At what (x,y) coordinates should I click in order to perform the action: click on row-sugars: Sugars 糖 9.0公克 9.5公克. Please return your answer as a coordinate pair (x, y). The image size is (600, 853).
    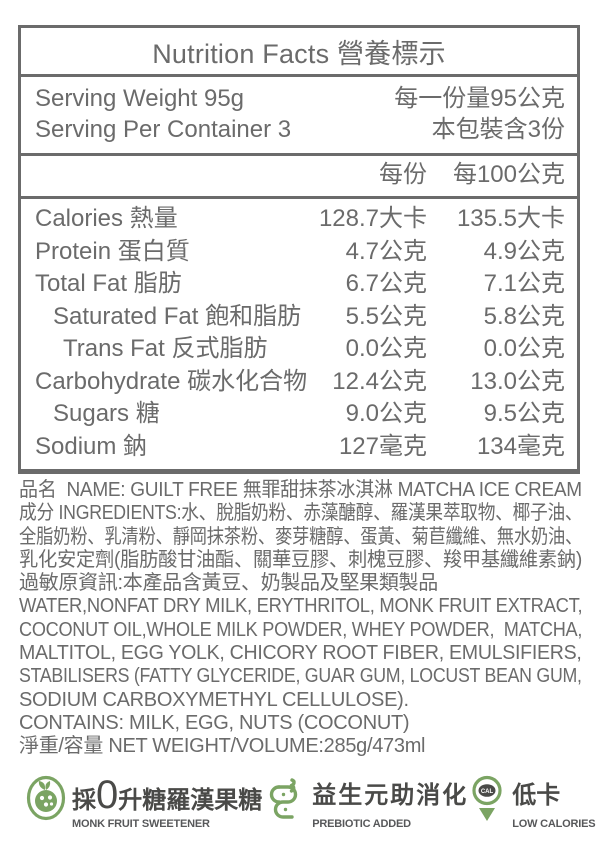
    Looking at the image, I should click on (309, 413).